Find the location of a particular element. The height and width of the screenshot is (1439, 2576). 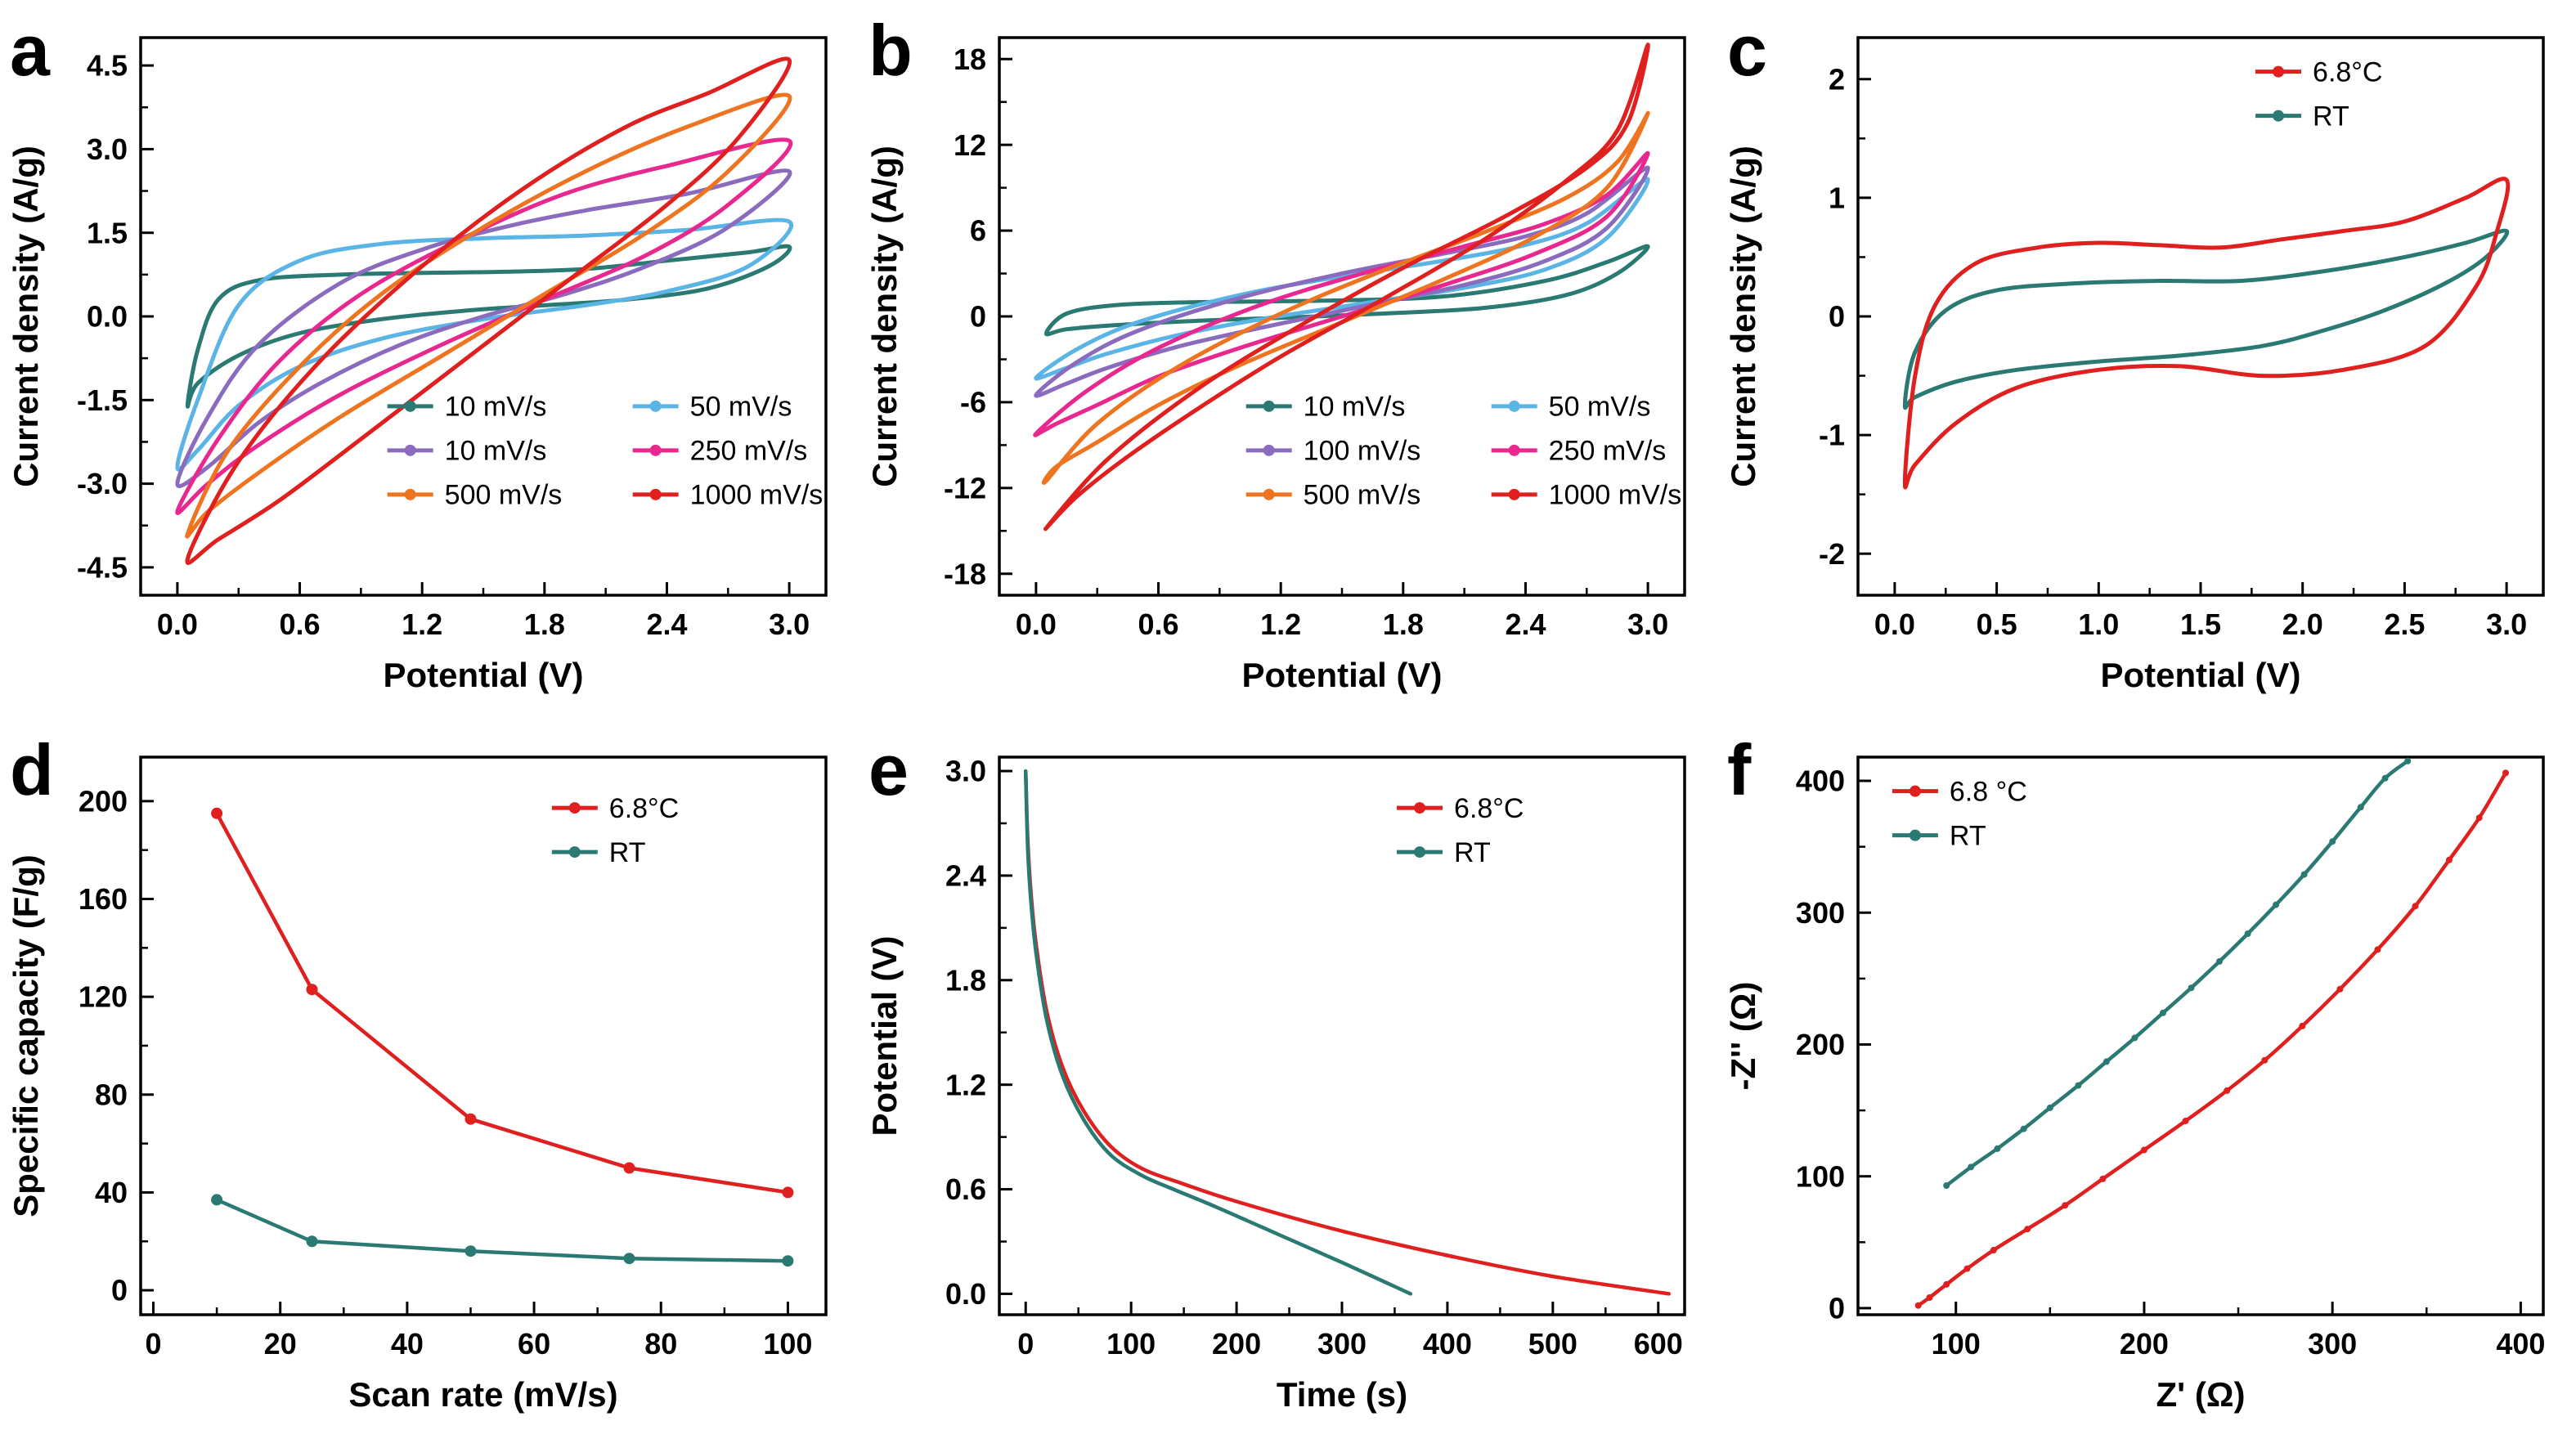

legend-label: 500 mV/s is located at coordinates (1362, 495).